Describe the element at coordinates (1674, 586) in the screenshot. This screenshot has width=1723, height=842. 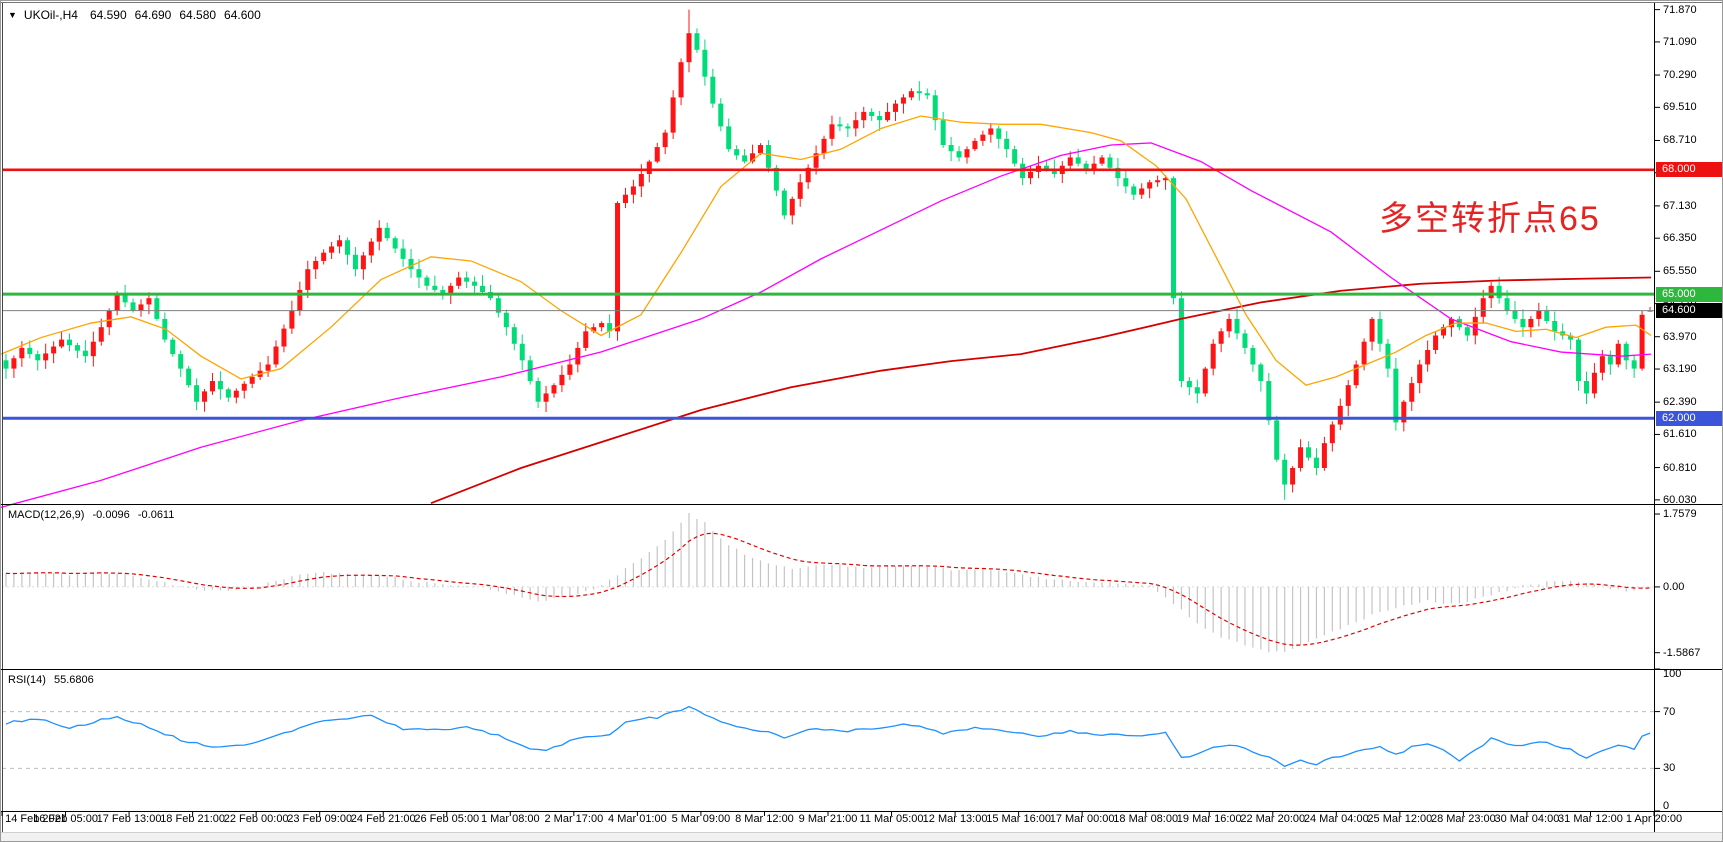
I see `macd-axis-label: 0.00` at that location.